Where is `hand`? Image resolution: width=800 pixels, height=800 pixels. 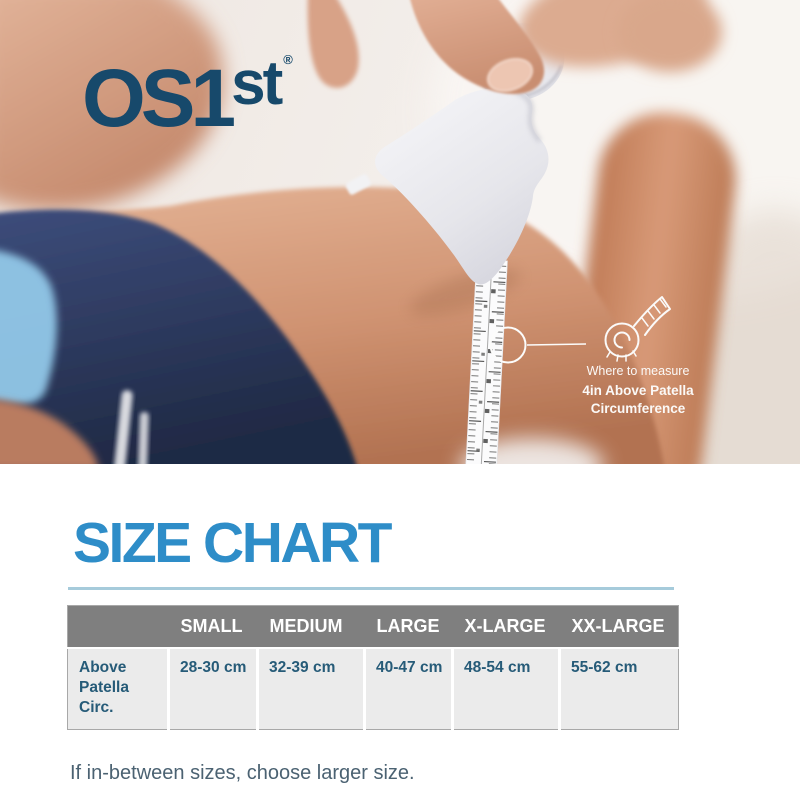 hand is located at coordinates (514, 47).